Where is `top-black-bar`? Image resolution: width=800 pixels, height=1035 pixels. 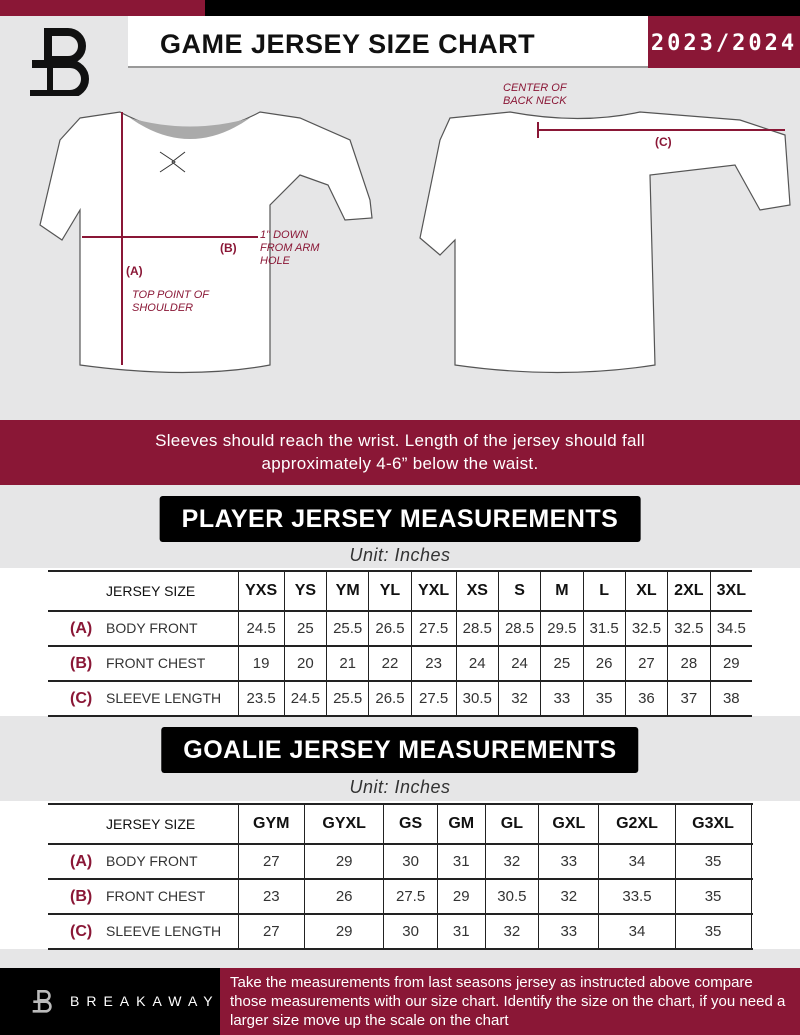 top-black-bar is located at coordinates (502, 8).